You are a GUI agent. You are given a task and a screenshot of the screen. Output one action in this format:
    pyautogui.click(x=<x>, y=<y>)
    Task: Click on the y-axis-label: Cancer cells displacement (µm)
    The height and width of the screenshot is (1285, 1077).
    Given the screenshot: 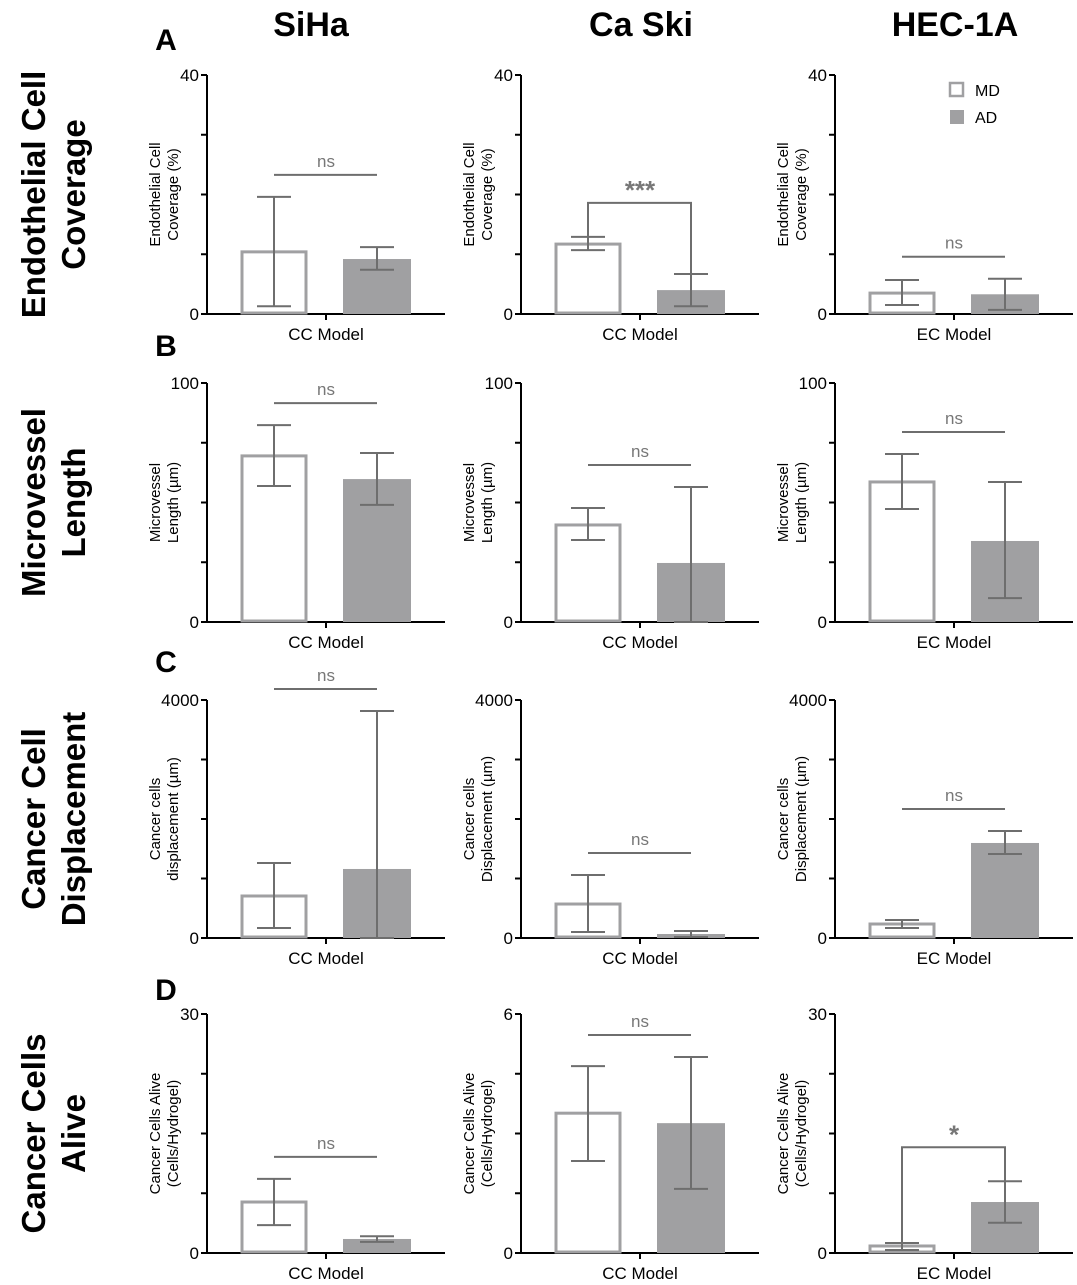 What is the action you would take?
    pyautogui.click(x=164, y=819)
    